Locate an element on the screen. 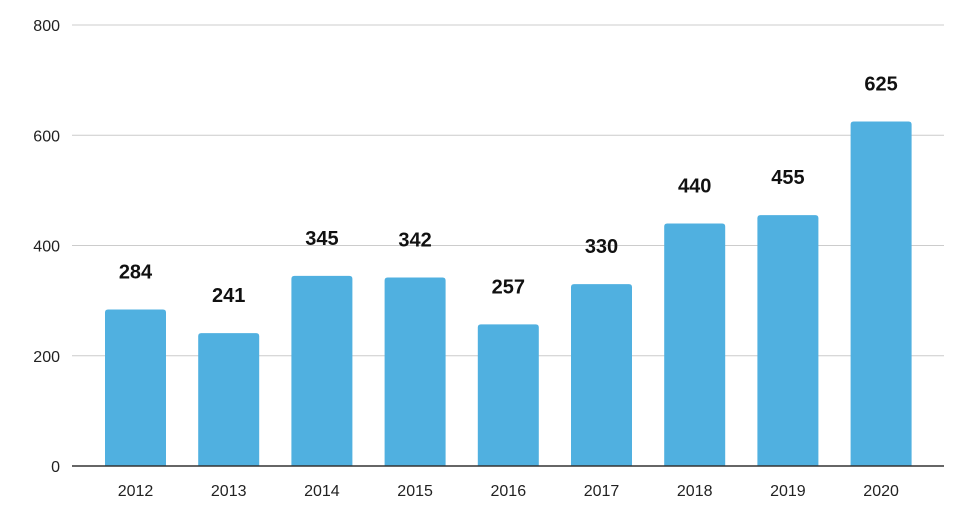  x-tick-label: 2014 is located at coordinates (322, 491).